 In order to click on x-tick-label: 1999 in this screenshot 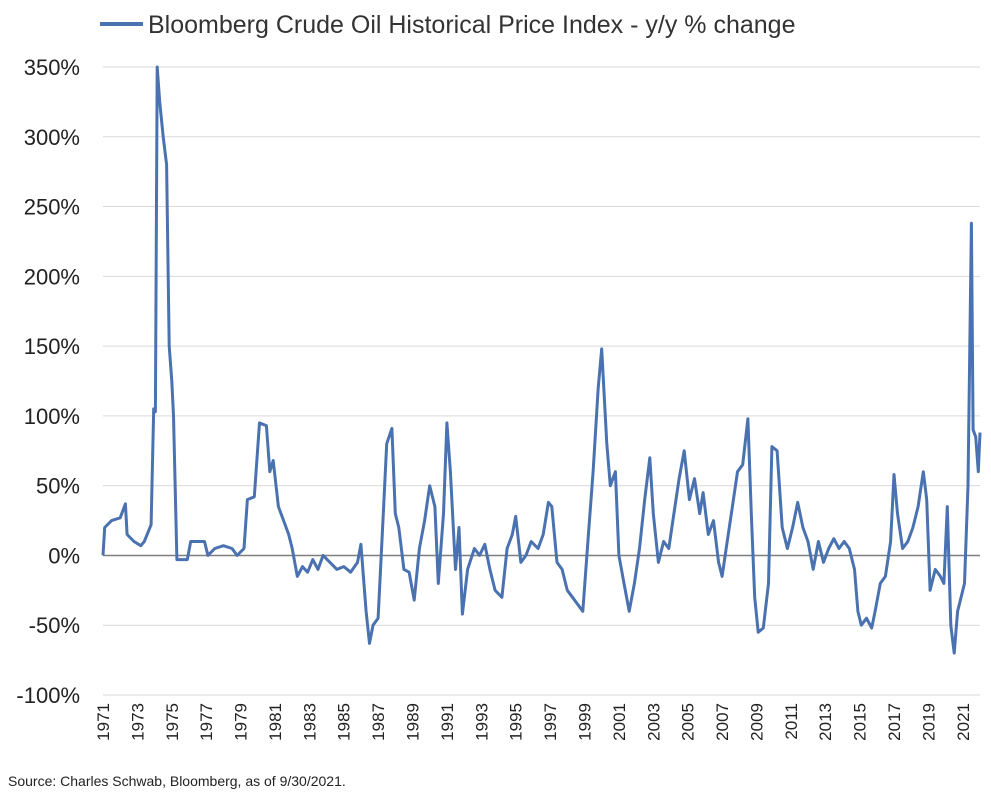, I will do `click(584, 722)`.